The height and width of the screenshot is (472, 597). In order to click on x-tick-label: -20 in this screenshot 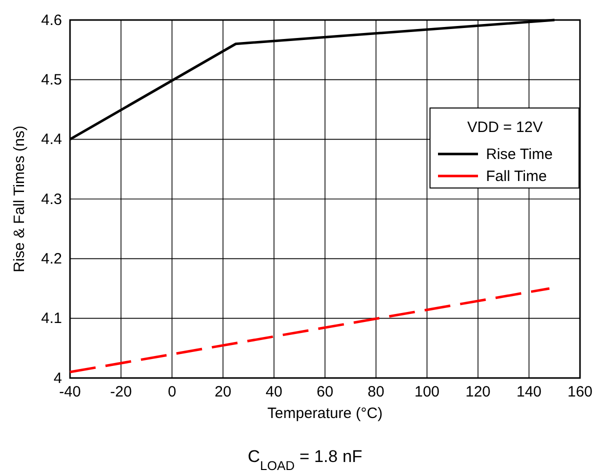, I will do `click(121, 392)`.